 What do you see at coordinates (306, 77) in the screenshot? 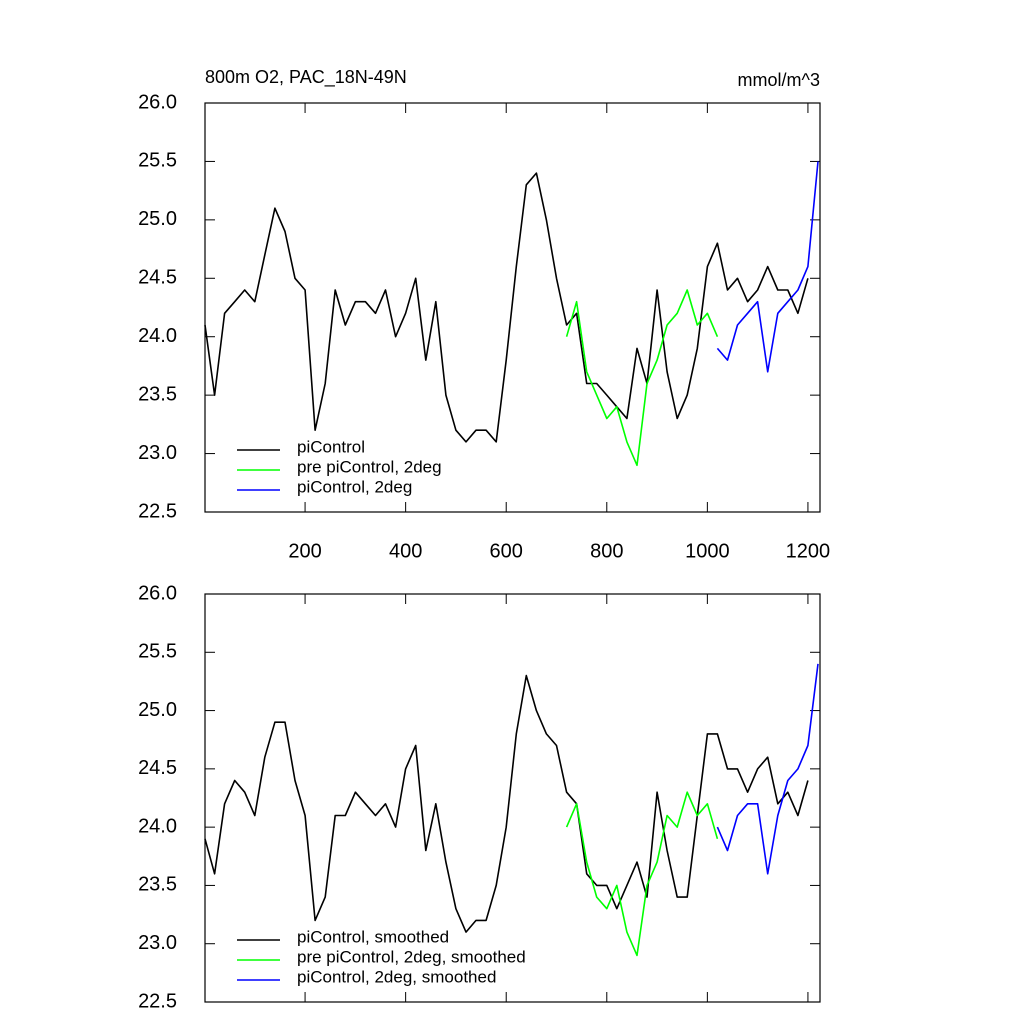
I see `chart-title: 800m O2, PAC_18N-49N` at bounding box center [306, 77].